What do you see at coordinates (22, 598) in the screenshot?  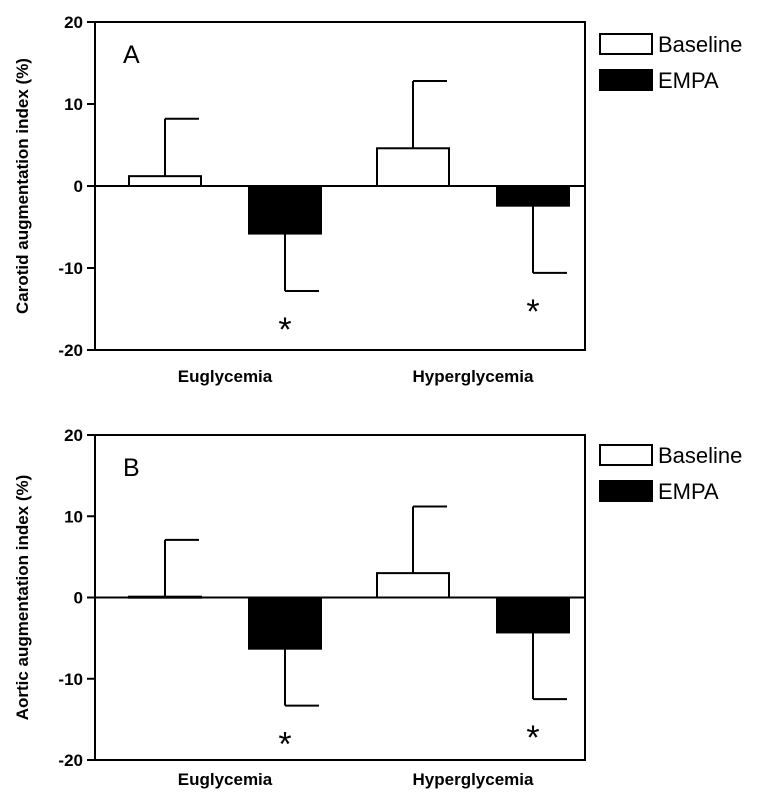 I see `y-axis-label: Aortic augmentation index (%)` at bounding box center [22, 598].